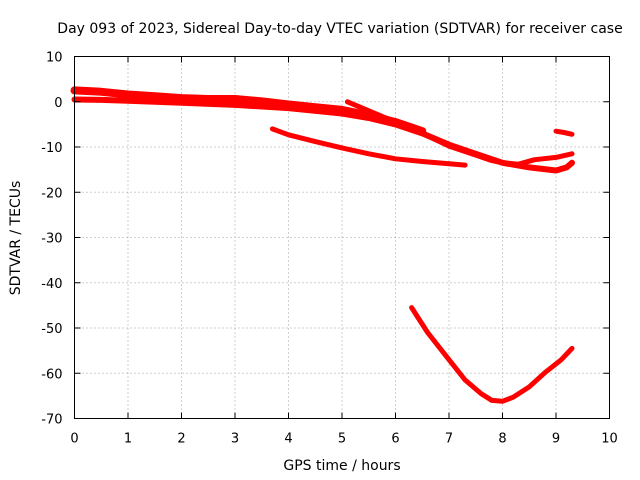 This screenshot has width=640, height=480. Describe the element at coordinates (51, 374) in the screenshot. I see `y-tick-label: -60` at that location.